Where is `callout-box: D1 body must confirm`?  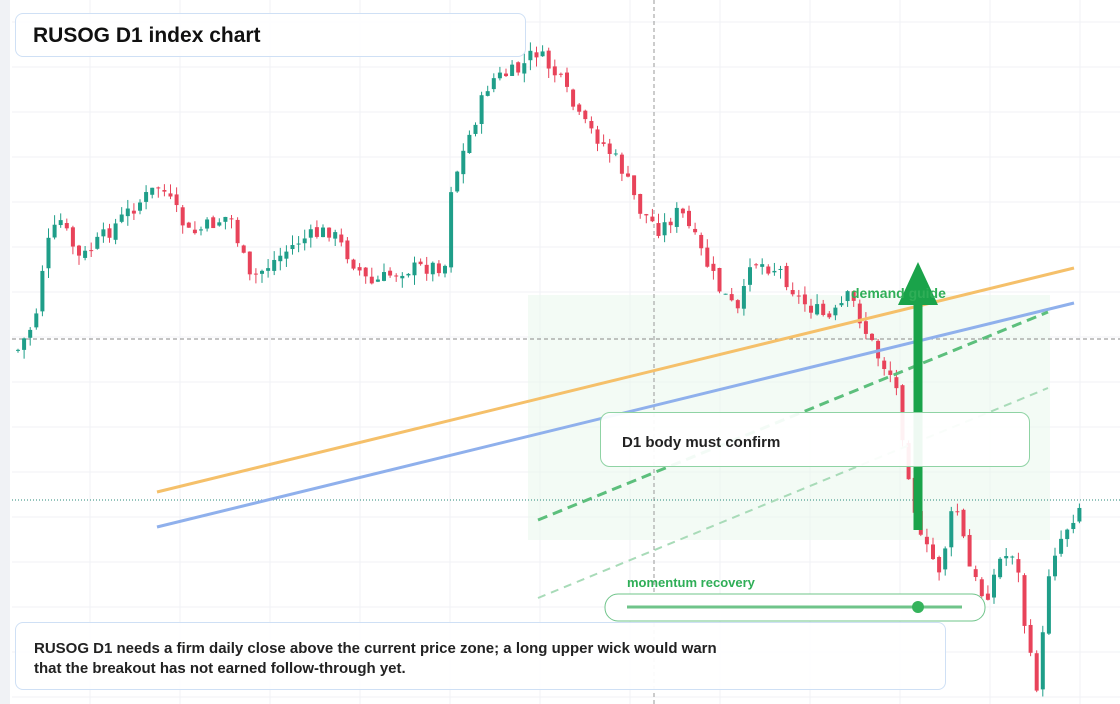 callout-box: D1 body must confirm is located at coordinates (815, 439).